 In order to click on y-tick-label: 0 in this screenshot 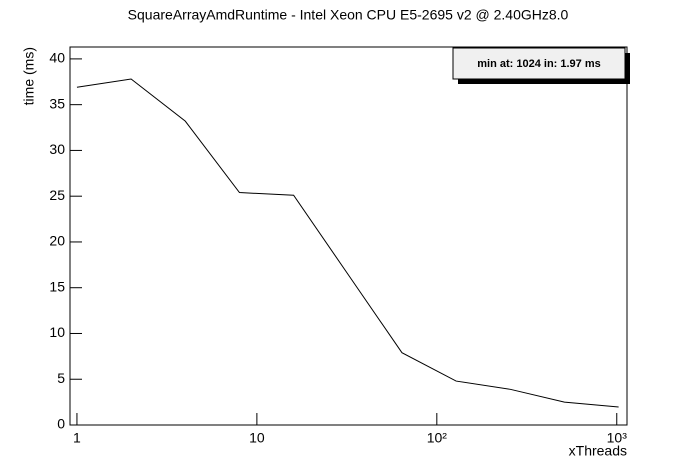, I will do `click(61, 424)`.